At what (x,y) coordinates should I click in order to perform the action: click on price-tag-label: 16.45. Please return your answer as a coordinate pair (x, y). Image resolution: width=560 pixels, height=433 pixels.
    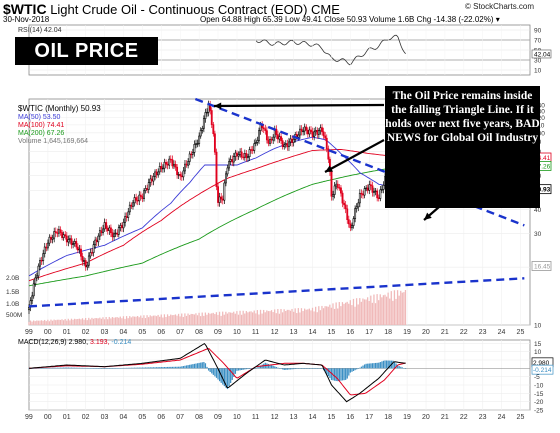
    Looking at the image, I should click on (542, 267).